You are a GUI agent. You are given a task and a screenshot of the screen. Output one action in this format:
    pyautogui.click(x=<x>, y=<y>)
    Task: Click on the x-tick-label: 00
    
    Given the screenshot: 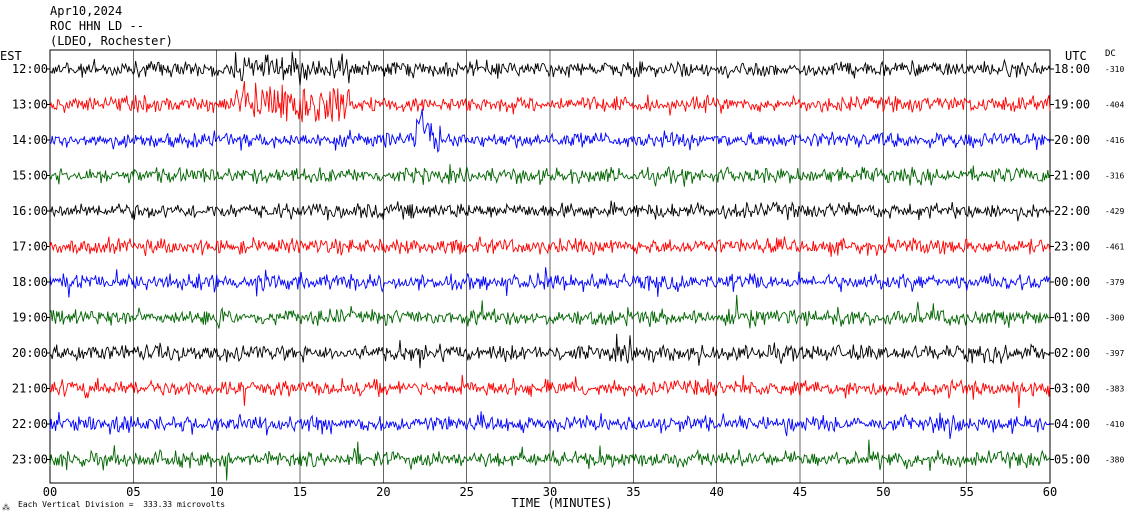 What is the action you would take?
    pyautogui.click(x=50, y=492)
    